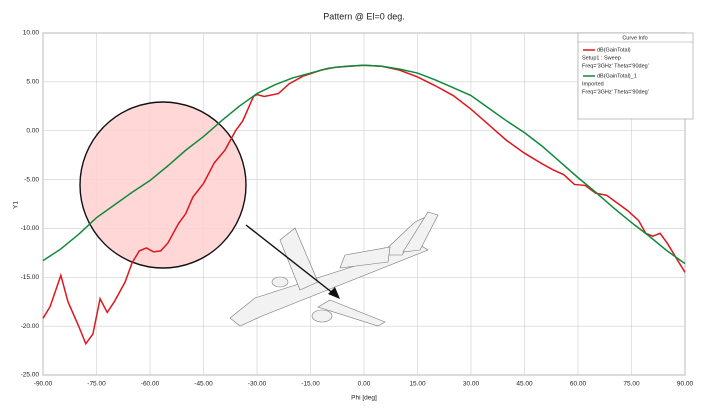  What do you see at coordinates (32, 130) in the screenshot?
I see `y-tick-label: 0.00` at bounding box center [32, 130].